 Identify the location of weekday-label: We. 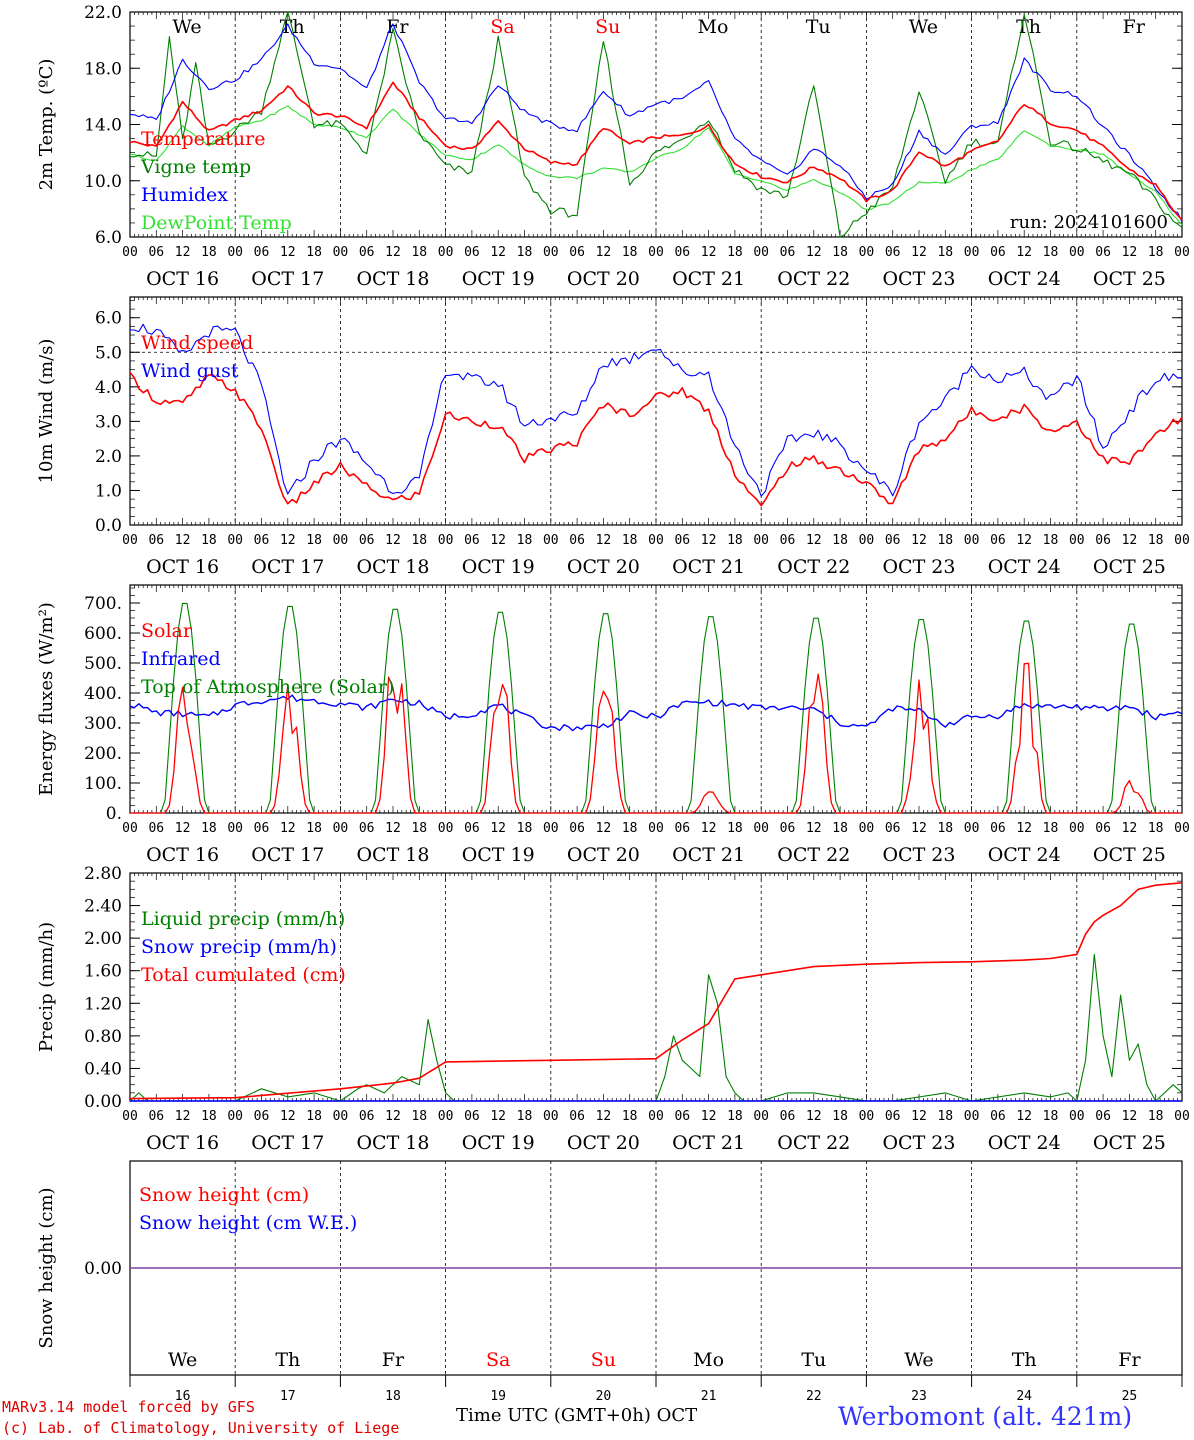
(186, 27).